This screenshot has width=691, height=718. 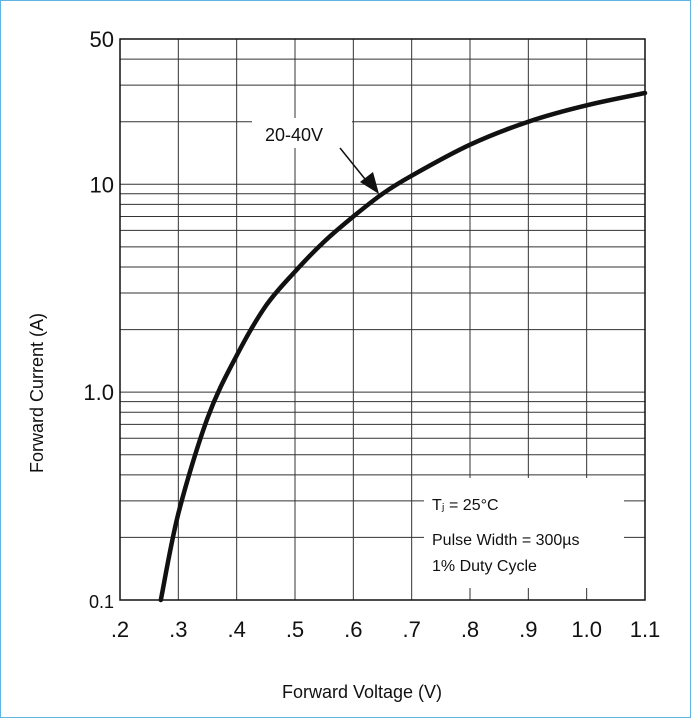 I want to click on conditions-box, so click(x=524, y=533).